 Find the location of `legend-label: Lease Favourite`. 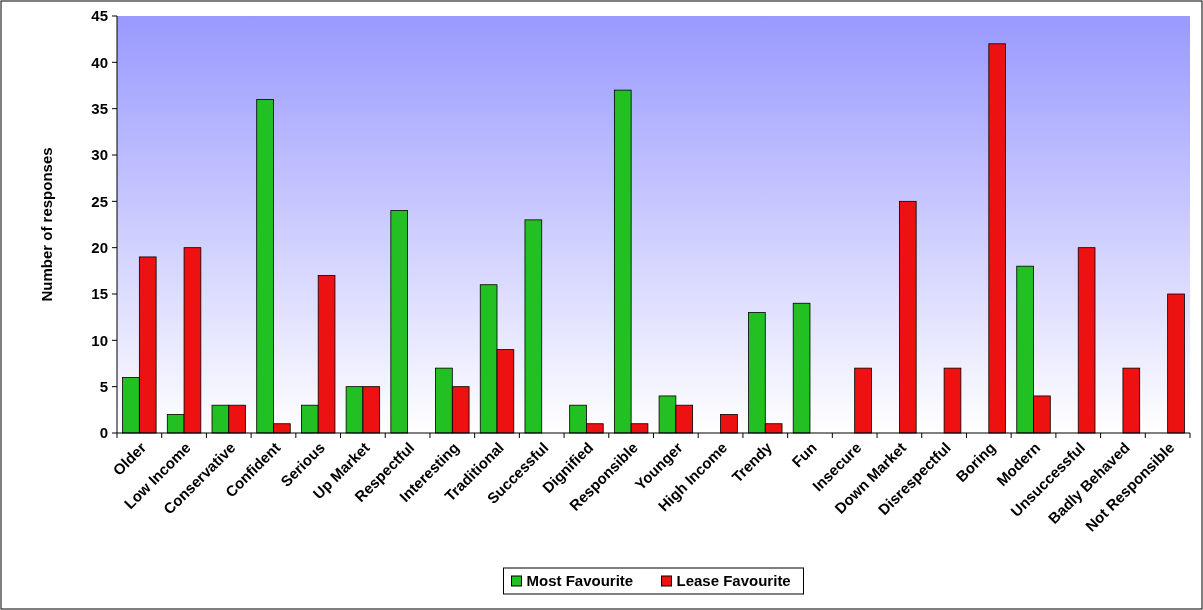

legend-label: Lease Favourite is located at coordinates (733, 581).